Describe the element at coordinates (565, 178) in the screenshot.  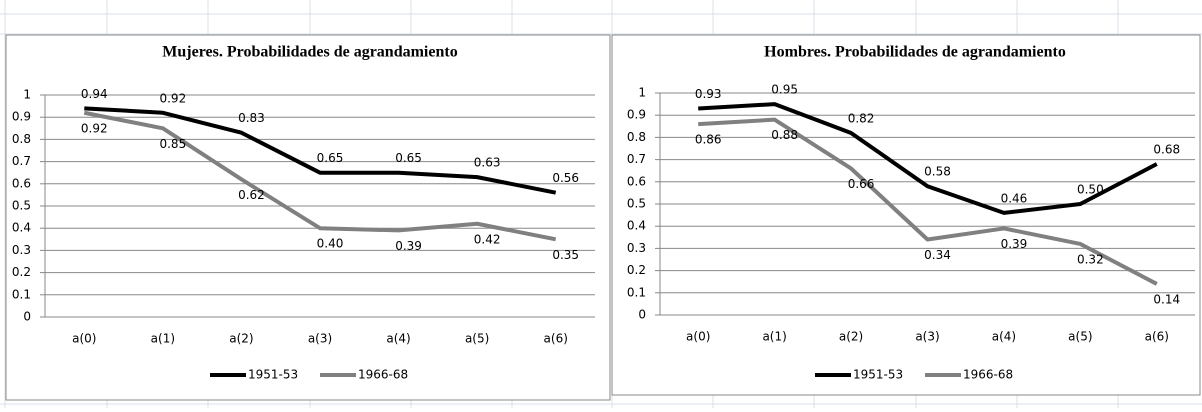
I see `data-label: 0.56` at that location.